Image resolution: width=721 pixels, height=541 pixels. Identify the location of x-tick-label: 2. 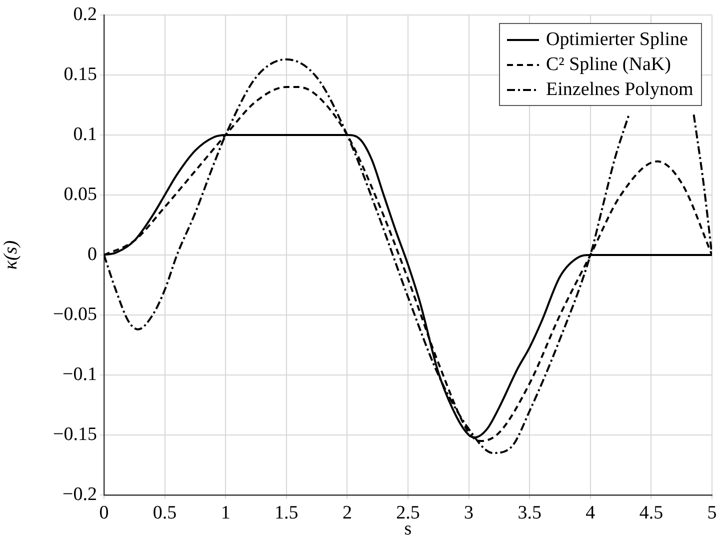
(347, 513).